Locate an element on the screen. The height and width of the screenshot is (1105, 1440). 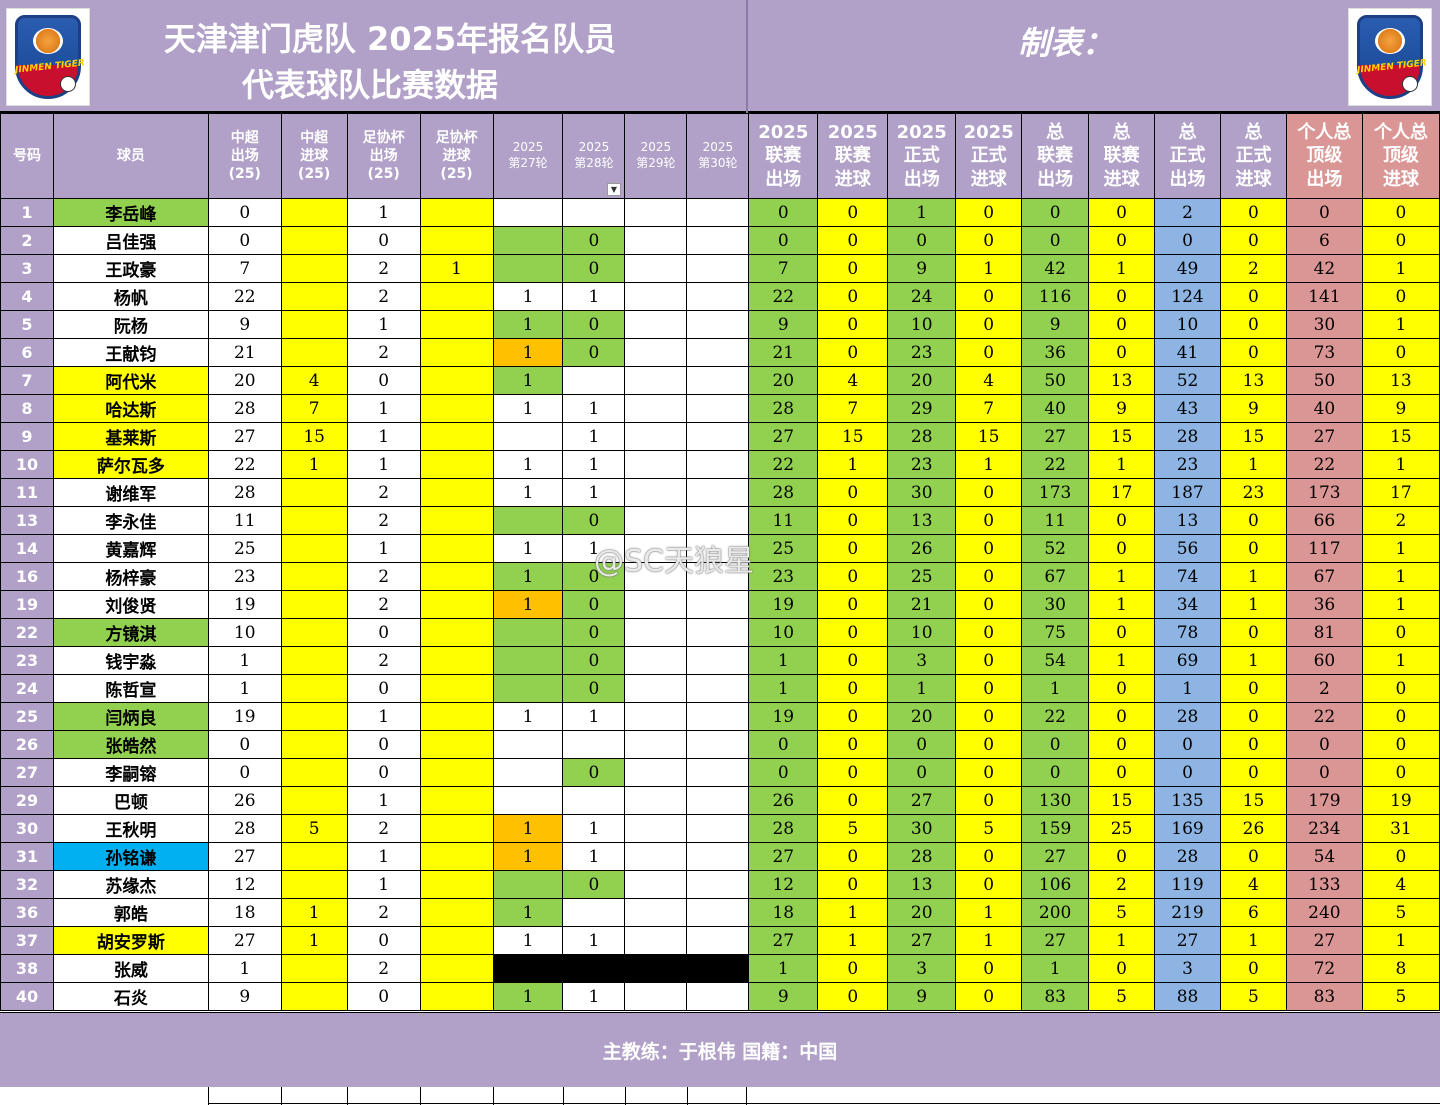
cell-top-goals: 1 is located at coordinates (1400, 660).